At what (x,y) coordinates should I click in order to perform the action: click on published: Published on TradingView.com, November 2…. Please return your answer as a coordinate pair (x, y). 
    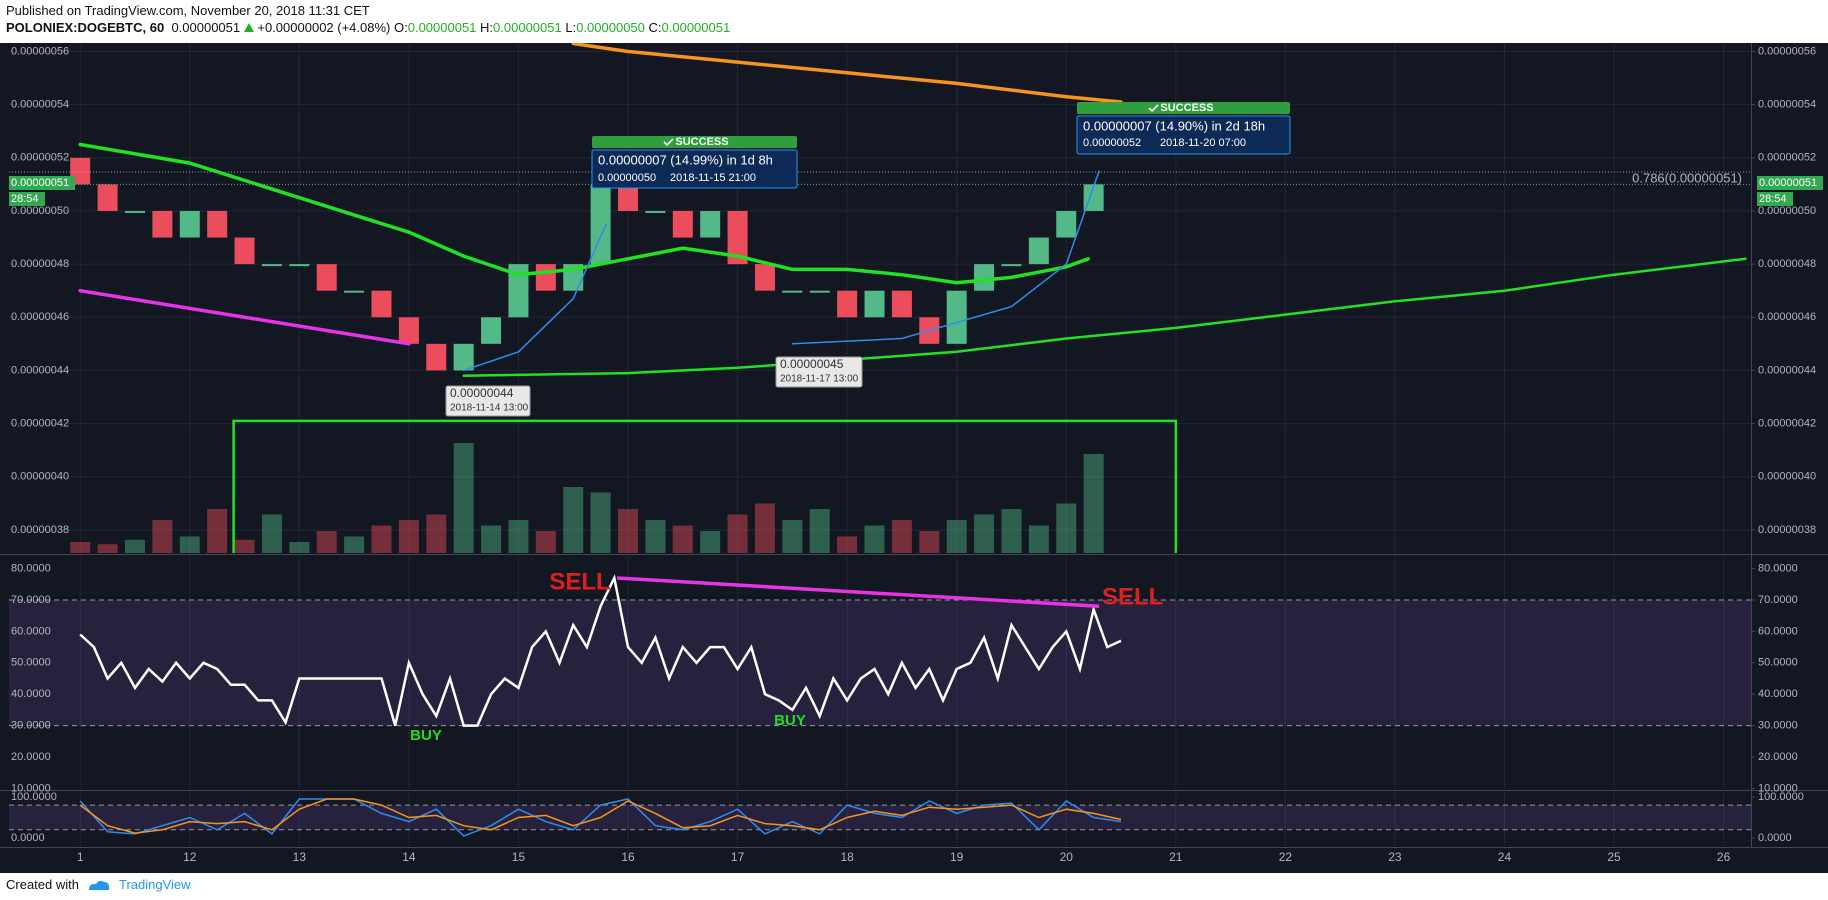
    Looking at the image, I should click on (188, 10).